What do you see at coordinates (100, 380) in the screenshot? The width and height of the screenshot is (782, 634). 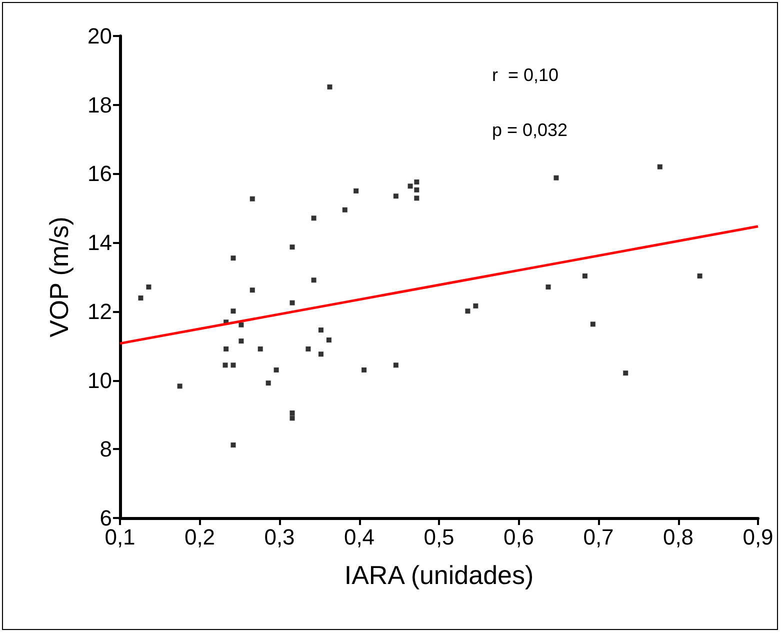 I see `y-tick-label: 10` at bounding box center [100, 380].